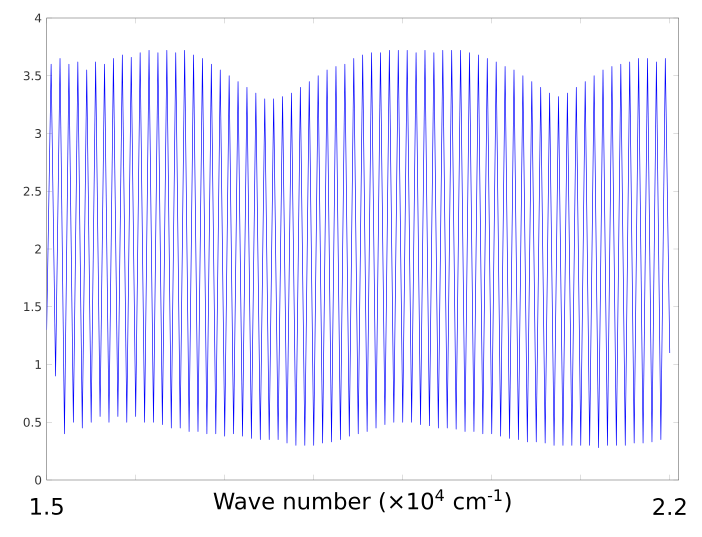 The height and width of the screenshot is (537, 702). What do you see at coordinates (38, 133) in the screenshot?
I see `y-tick-label: 3` at bounding box center [38, 133].